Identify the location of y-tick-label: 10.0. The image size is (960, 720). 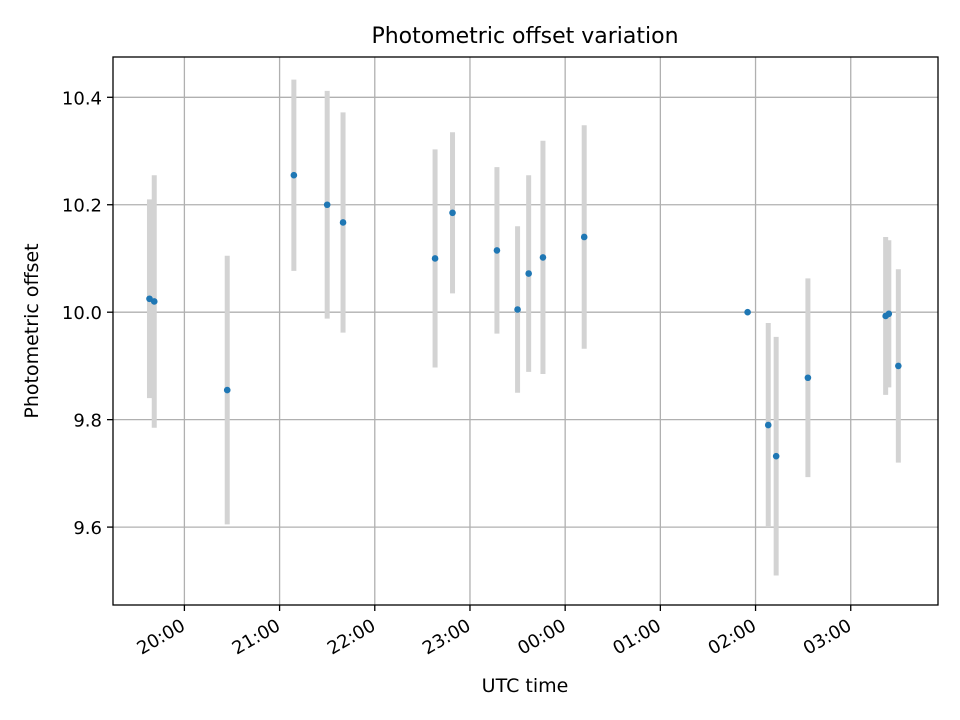
(82, 313).